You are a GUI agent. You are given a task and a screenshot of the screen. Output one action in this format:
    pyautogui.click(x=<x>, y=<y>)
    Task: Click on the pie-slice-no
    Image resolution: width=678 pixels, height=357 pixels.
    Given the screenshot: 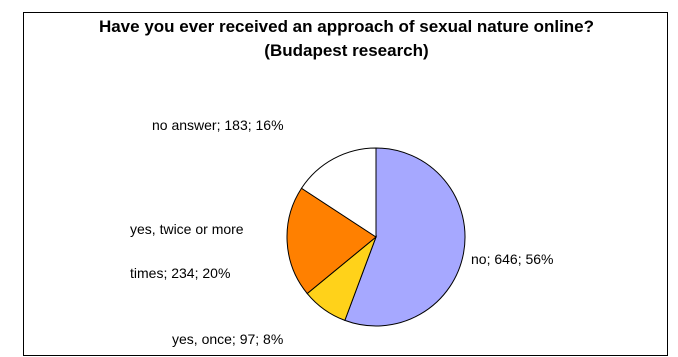 What is the action you would take?
    pyautogui.click(x=405, y=237)
    